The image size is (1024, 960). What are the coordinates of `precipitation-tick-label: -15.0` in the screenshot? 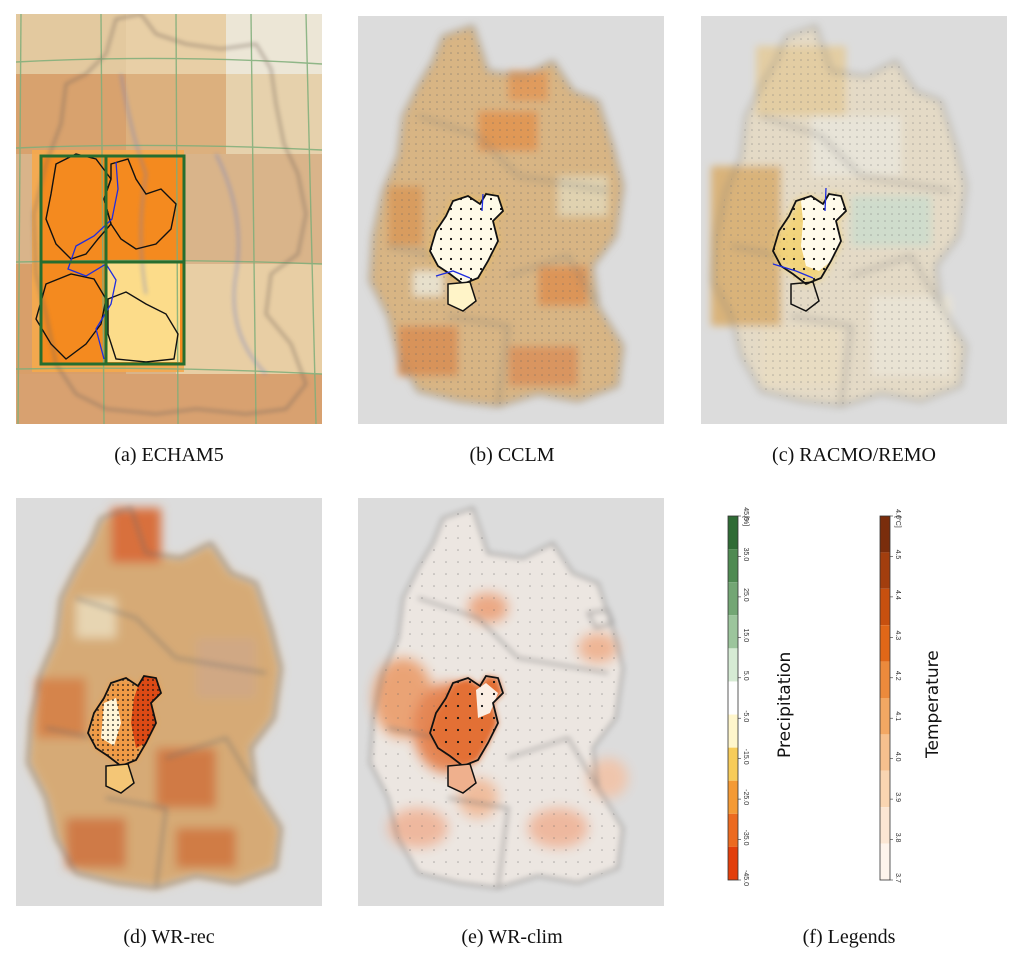 It's located at (745, 757).